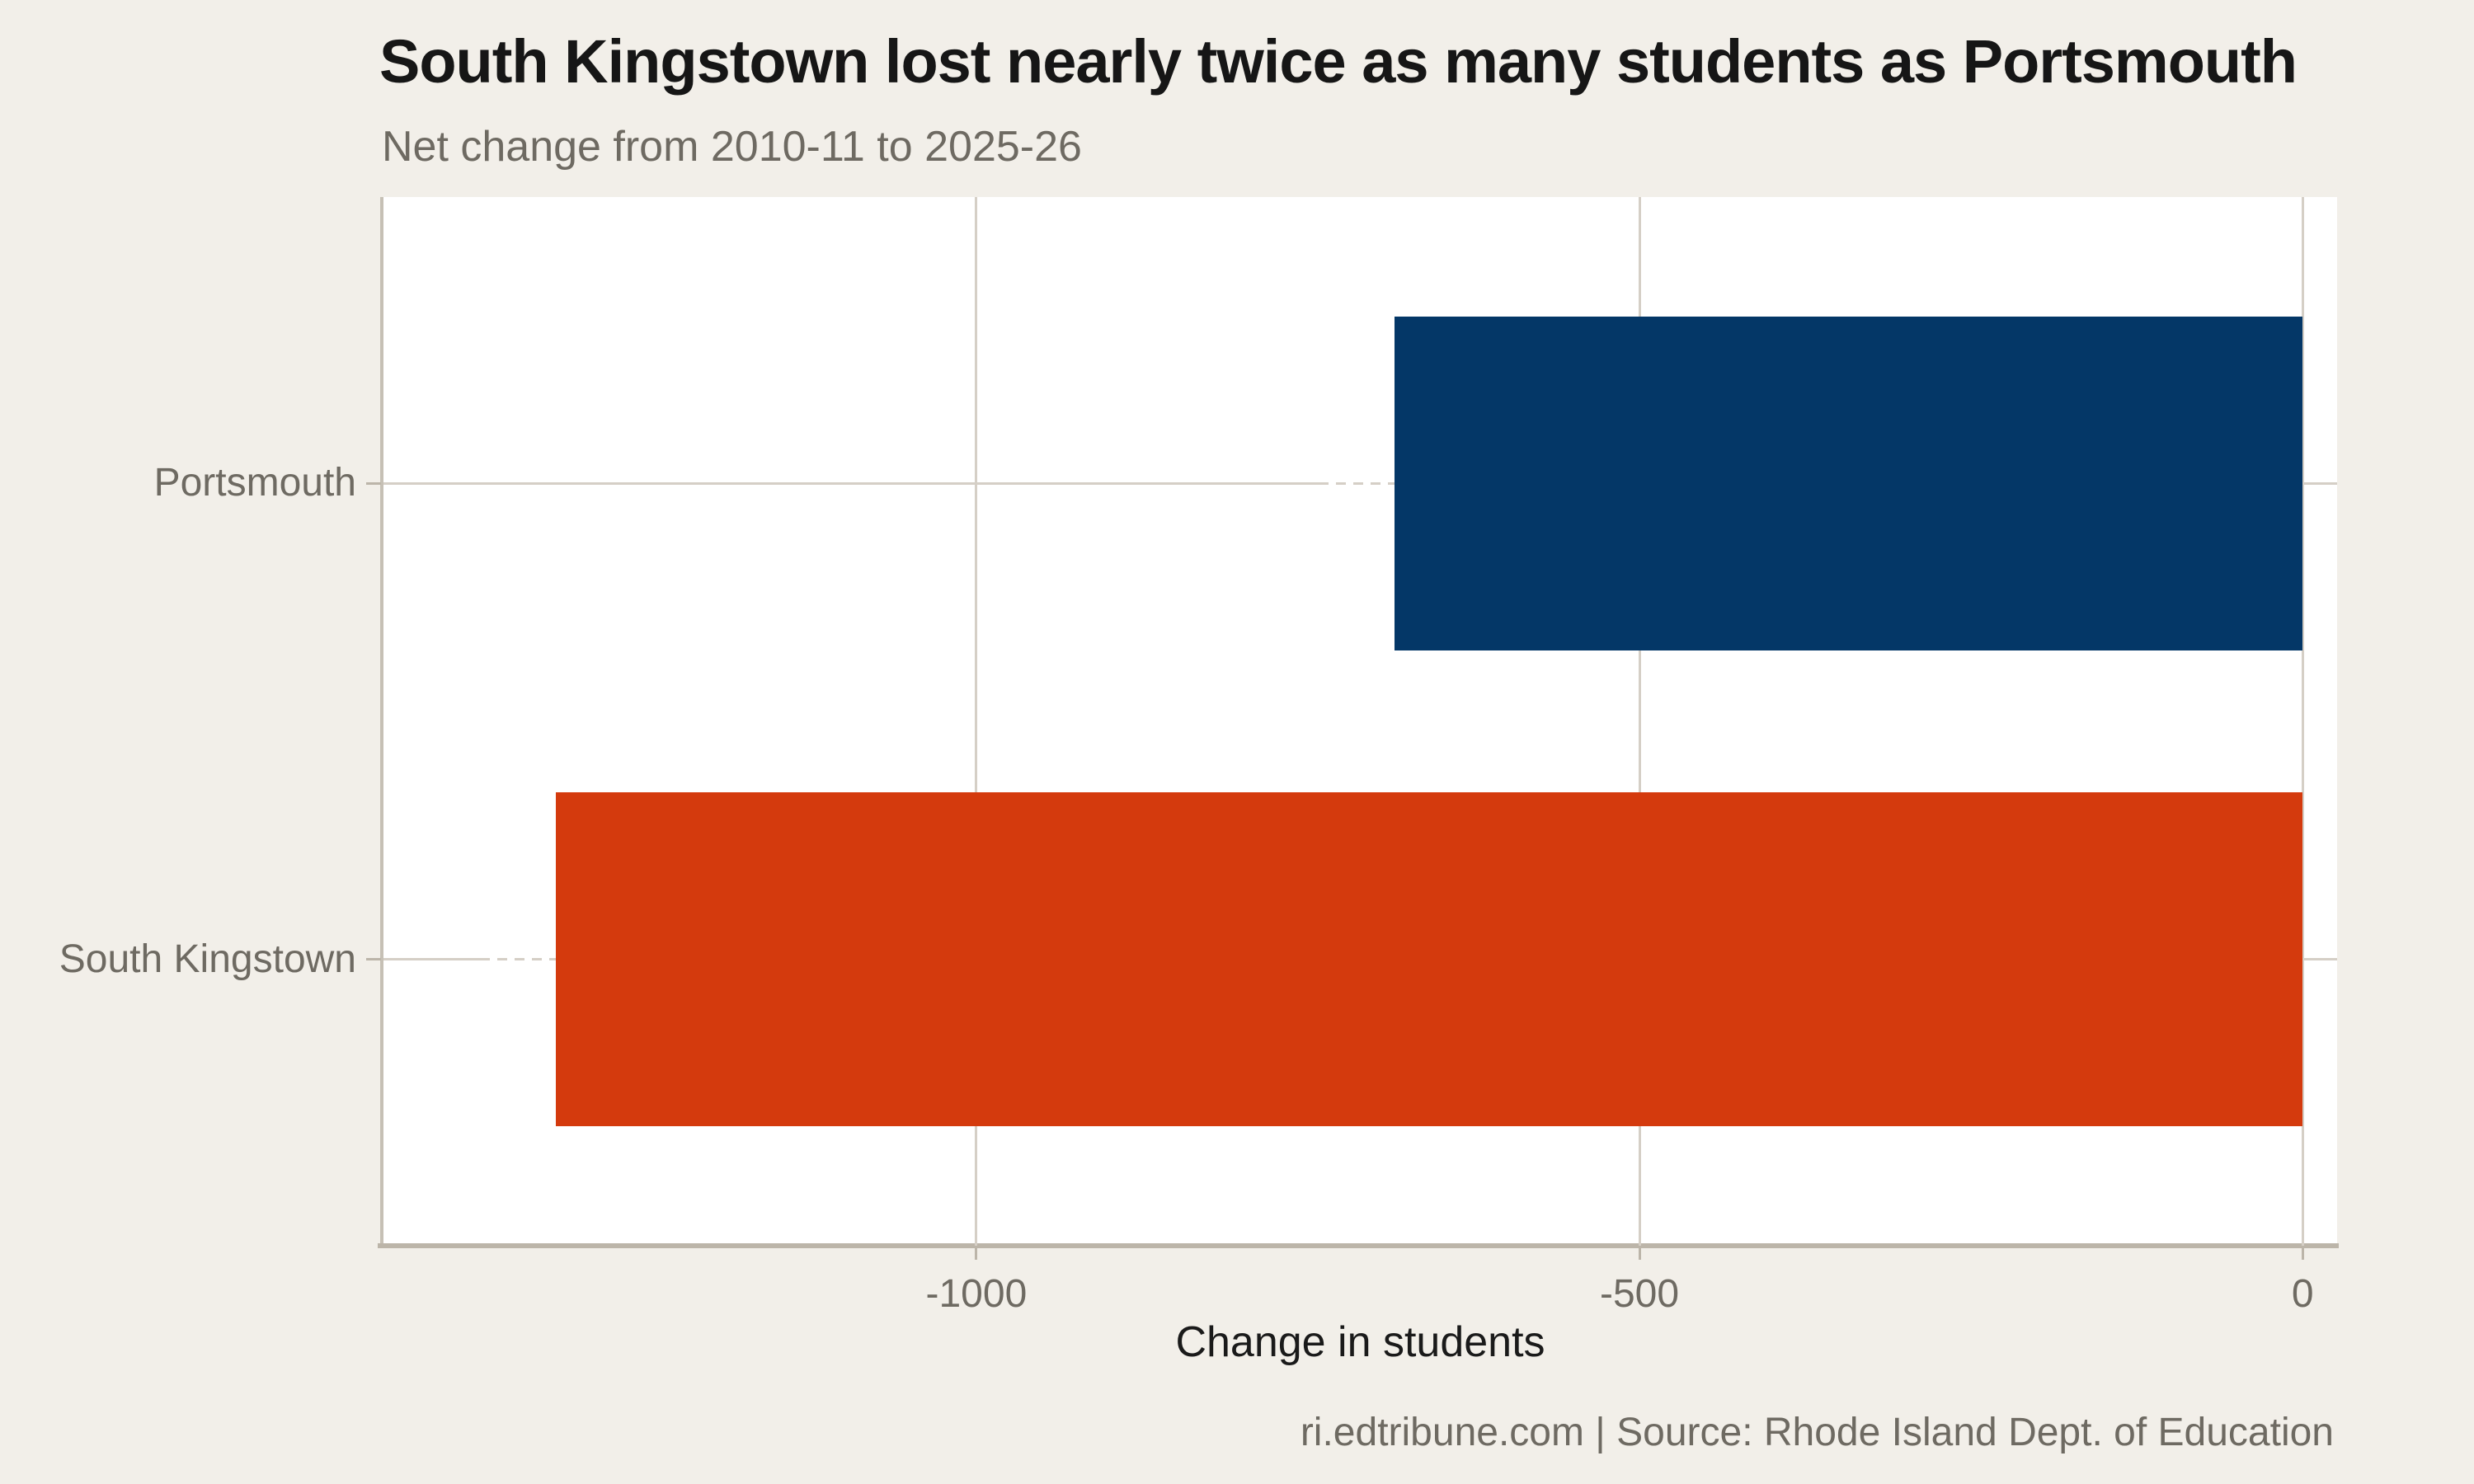 This screenshot has width=2474, height=1484. Describe the element at coordinates (1358, 1245) in the screenshot. I see `x-axis-line` at that location.